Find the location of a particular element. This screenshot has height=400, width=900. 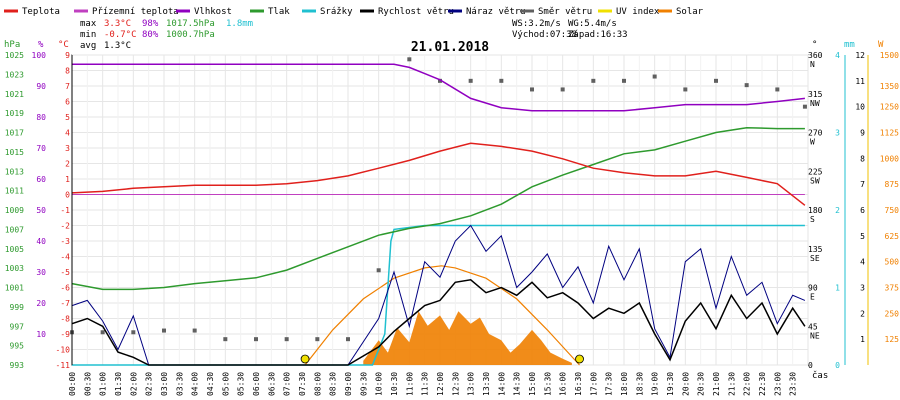

temp-tick-label: -4 is located at coordinates (65, 257).